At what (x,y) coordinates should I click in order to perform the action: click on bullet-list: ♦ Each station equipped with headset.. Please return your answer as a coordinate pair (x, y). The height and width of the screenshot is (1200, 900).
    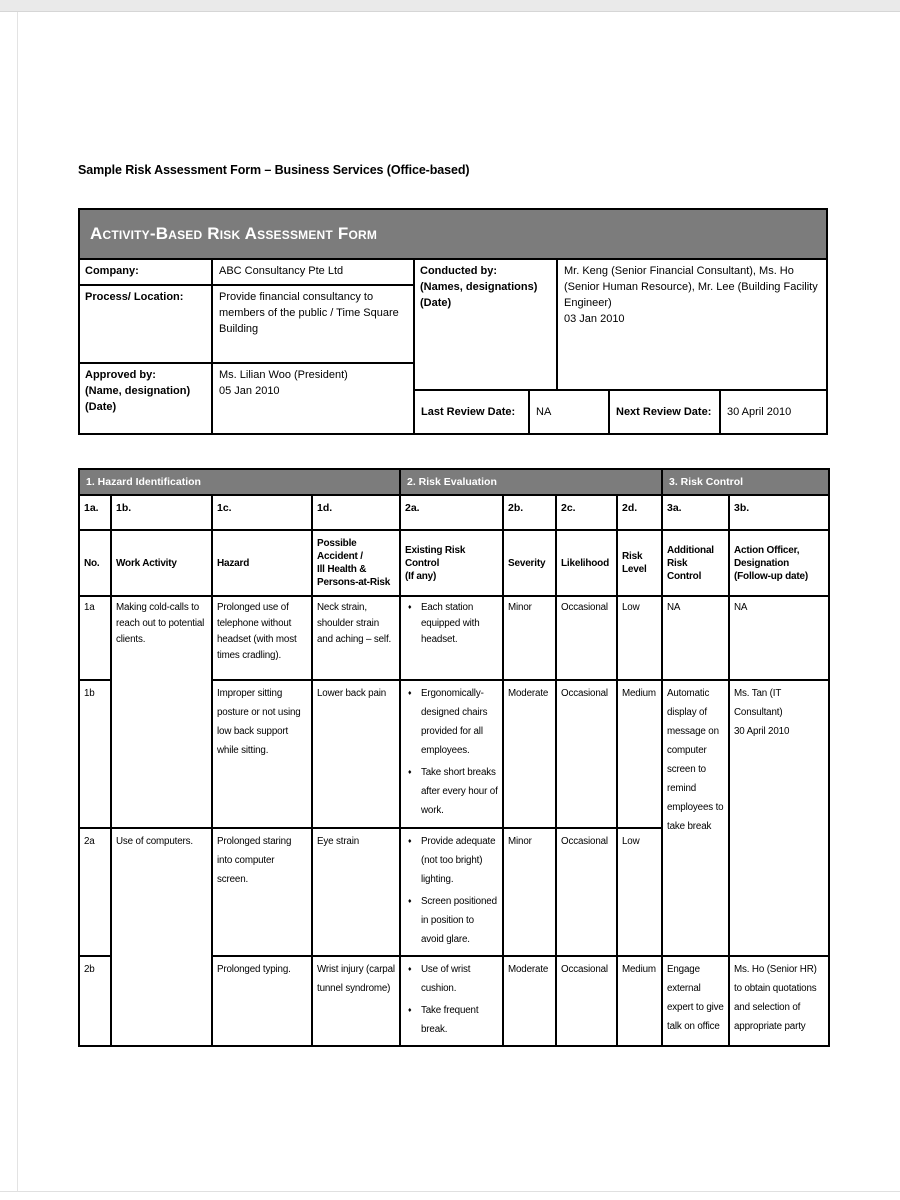
    Looking at the image, I should click on (451, 624).